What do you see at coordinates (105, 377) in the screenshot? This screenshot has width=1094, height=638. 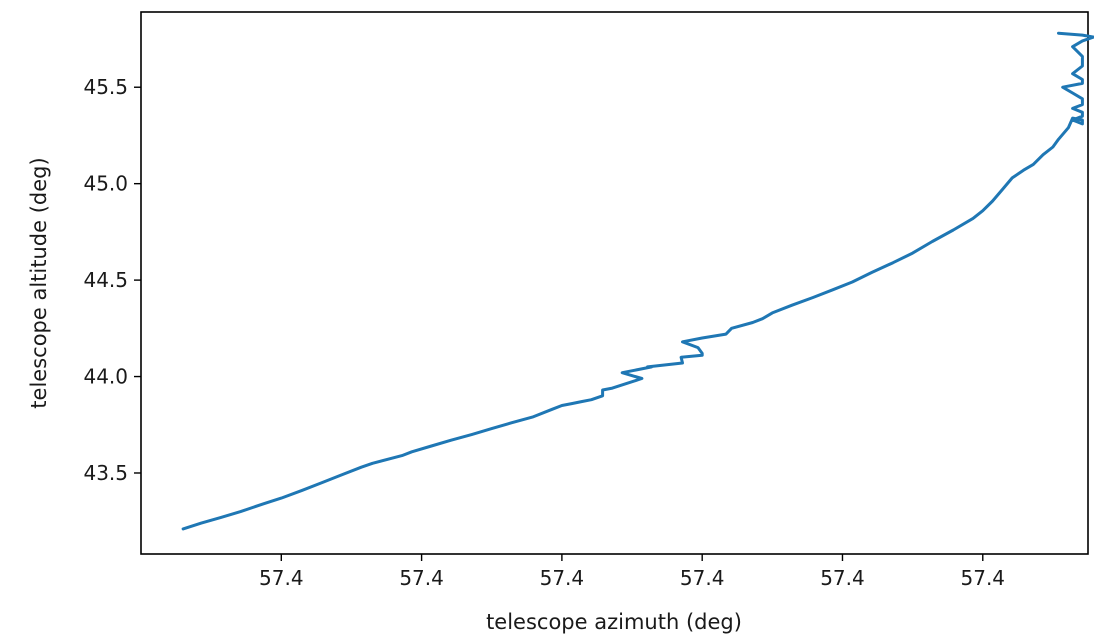 I see `y-tick-label: 44.0` at bounding box center [105, 377].